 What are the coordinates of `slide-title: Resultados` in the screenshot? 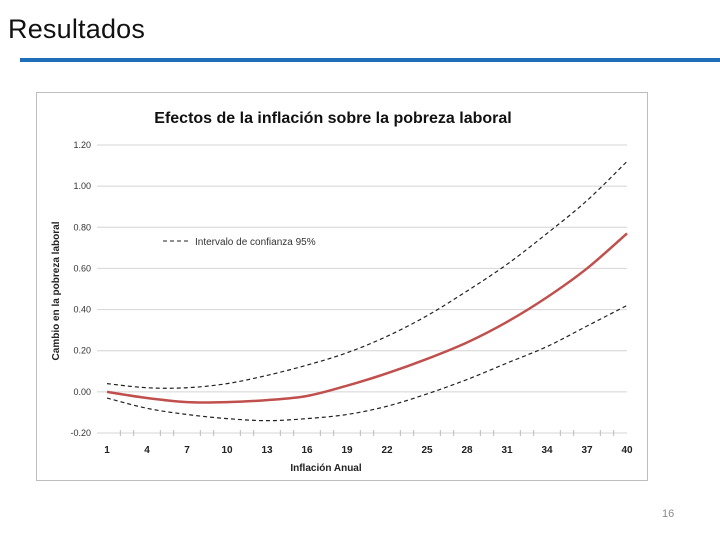 It's located at (77, 29).